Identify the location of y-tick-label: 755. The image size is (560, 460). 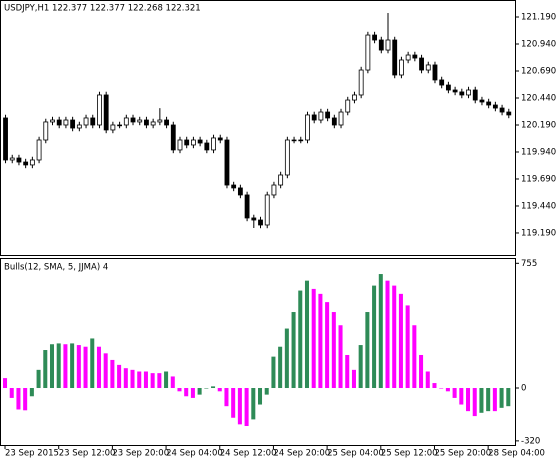
(529, 264).